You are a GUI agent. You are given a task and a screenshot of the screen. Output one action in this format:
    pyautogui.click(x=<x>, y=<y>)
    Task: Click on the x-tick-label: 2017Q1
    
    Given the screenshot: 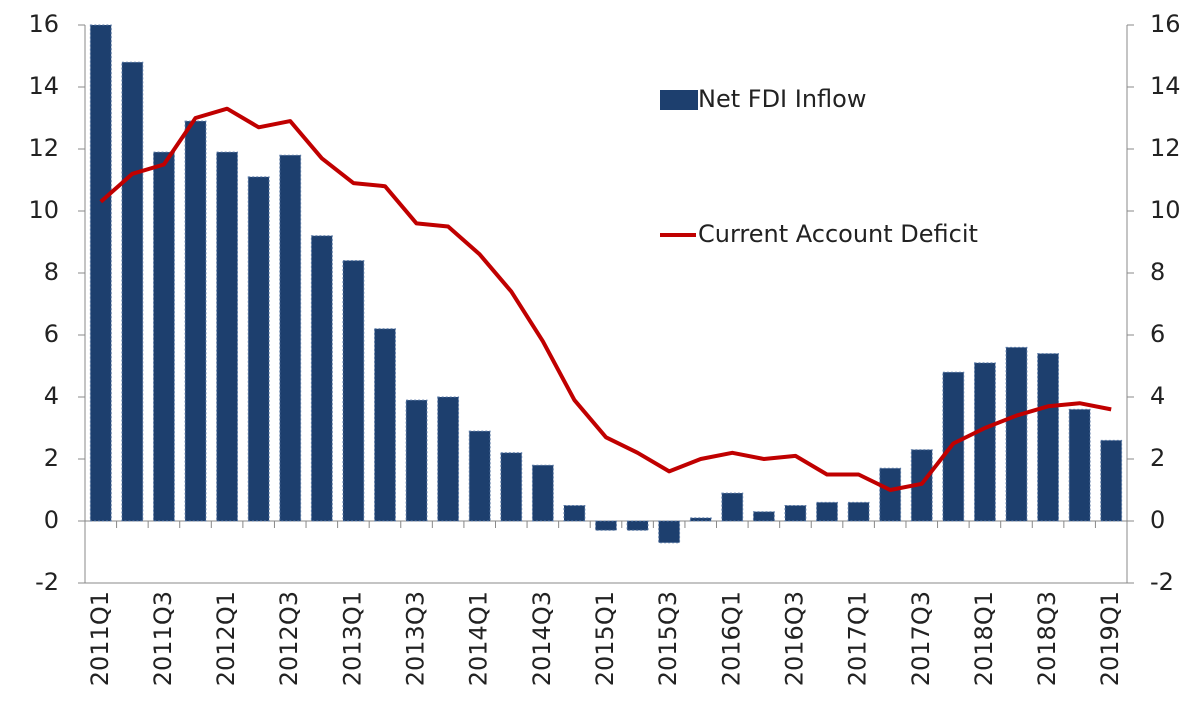 What is the action you would take?
    pyautogui.click(x=858, y=638)
    